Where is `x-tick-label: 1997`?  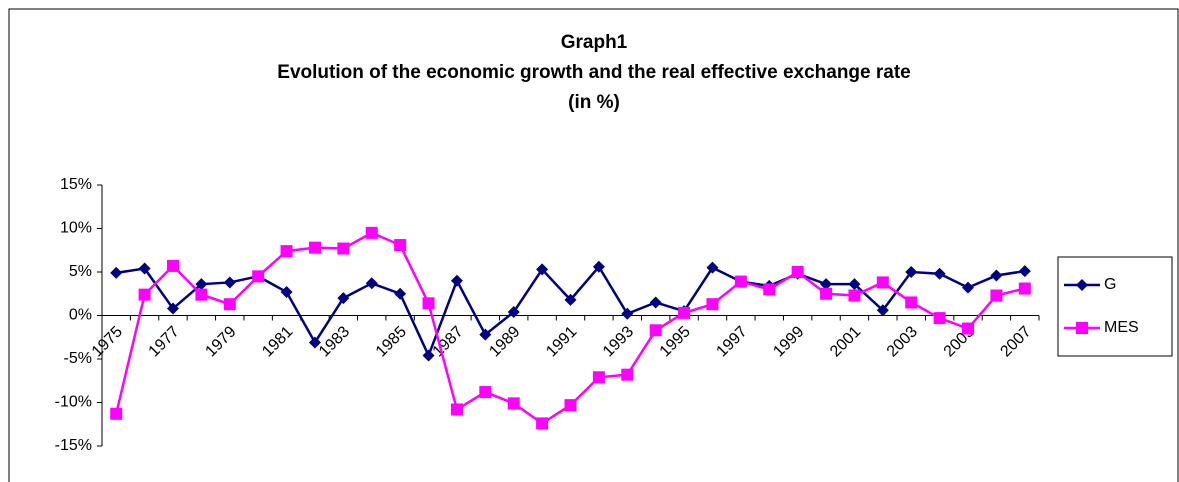
x-tick-label: 1997 is located at coordinates (731, 341).